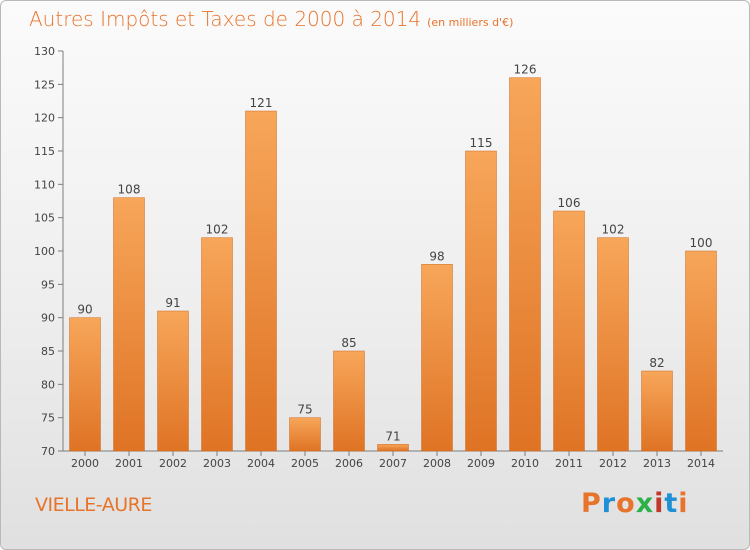  What do you see at coordinates (436, 256) in the screenshot?
I see `data-label: 98` at bounding box center [436, 256].